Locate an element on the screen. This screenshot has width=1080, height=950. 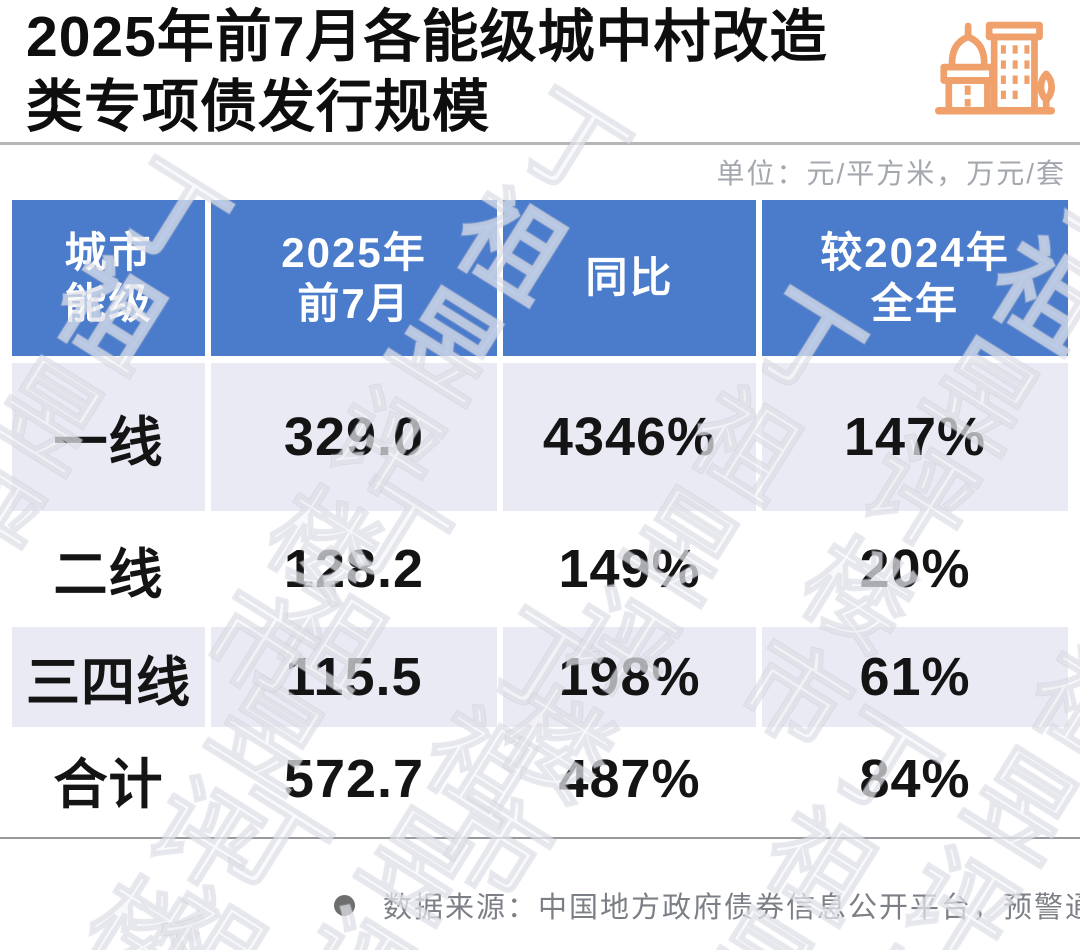
cell-yoy: 487% is located at coordinates (629, 779).